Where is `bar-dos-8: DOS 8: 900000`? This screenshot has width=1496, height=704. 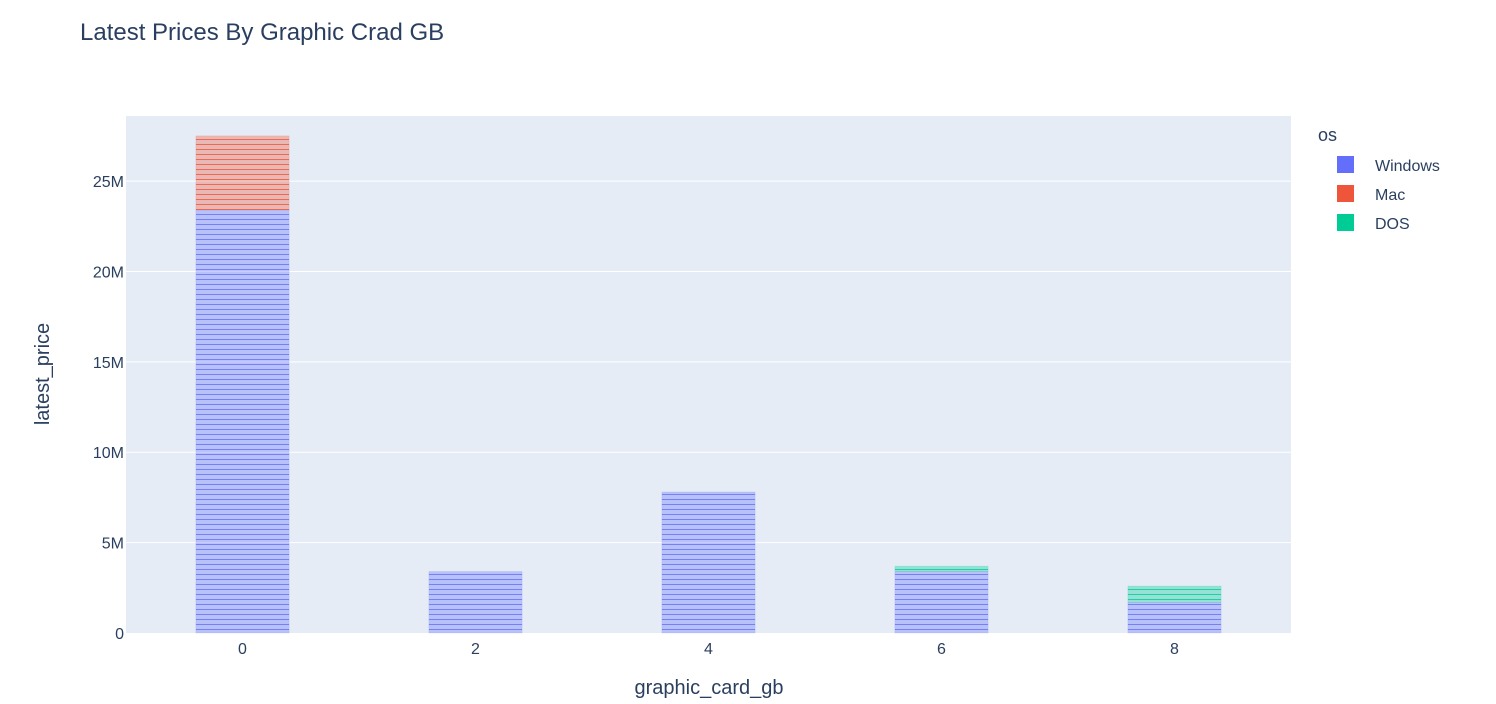 bar-dos-8: DOS 8: 900000 is located at coordinates (1174, 594).